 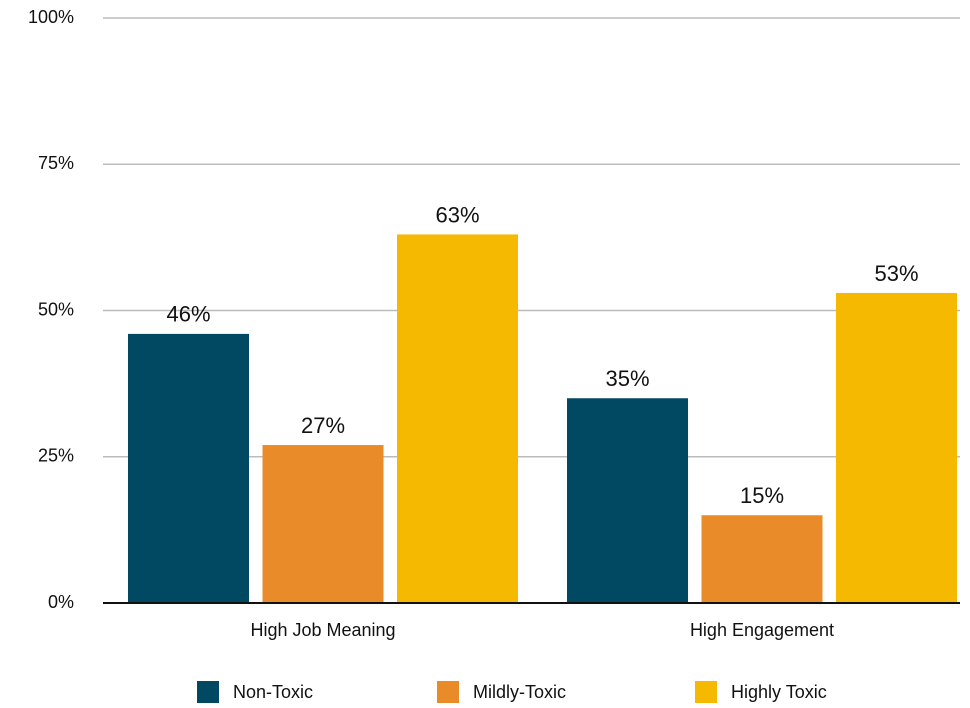 I want to click on y-tick-label: 100%, so click(x=51, y=17).